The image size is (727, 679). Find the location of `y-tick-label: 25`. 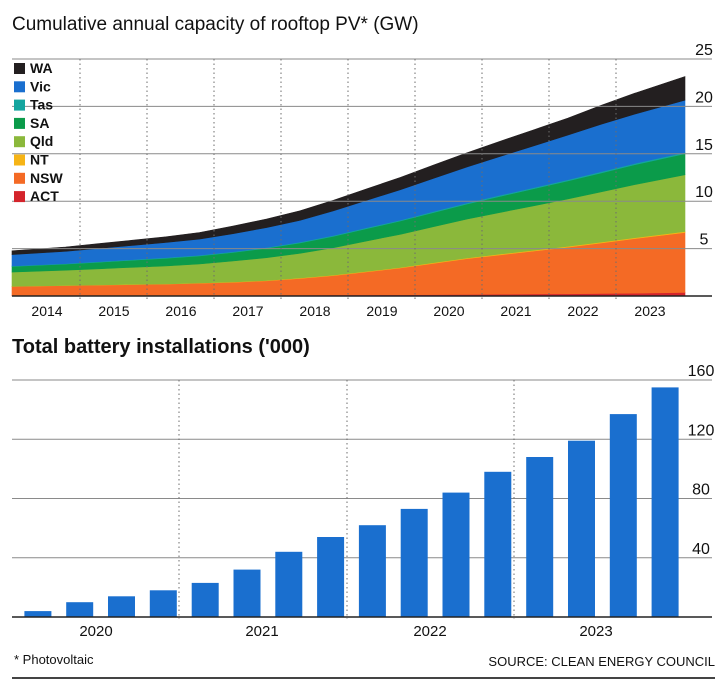

y-tick-label: 25 is located at coordinates (704, 50).